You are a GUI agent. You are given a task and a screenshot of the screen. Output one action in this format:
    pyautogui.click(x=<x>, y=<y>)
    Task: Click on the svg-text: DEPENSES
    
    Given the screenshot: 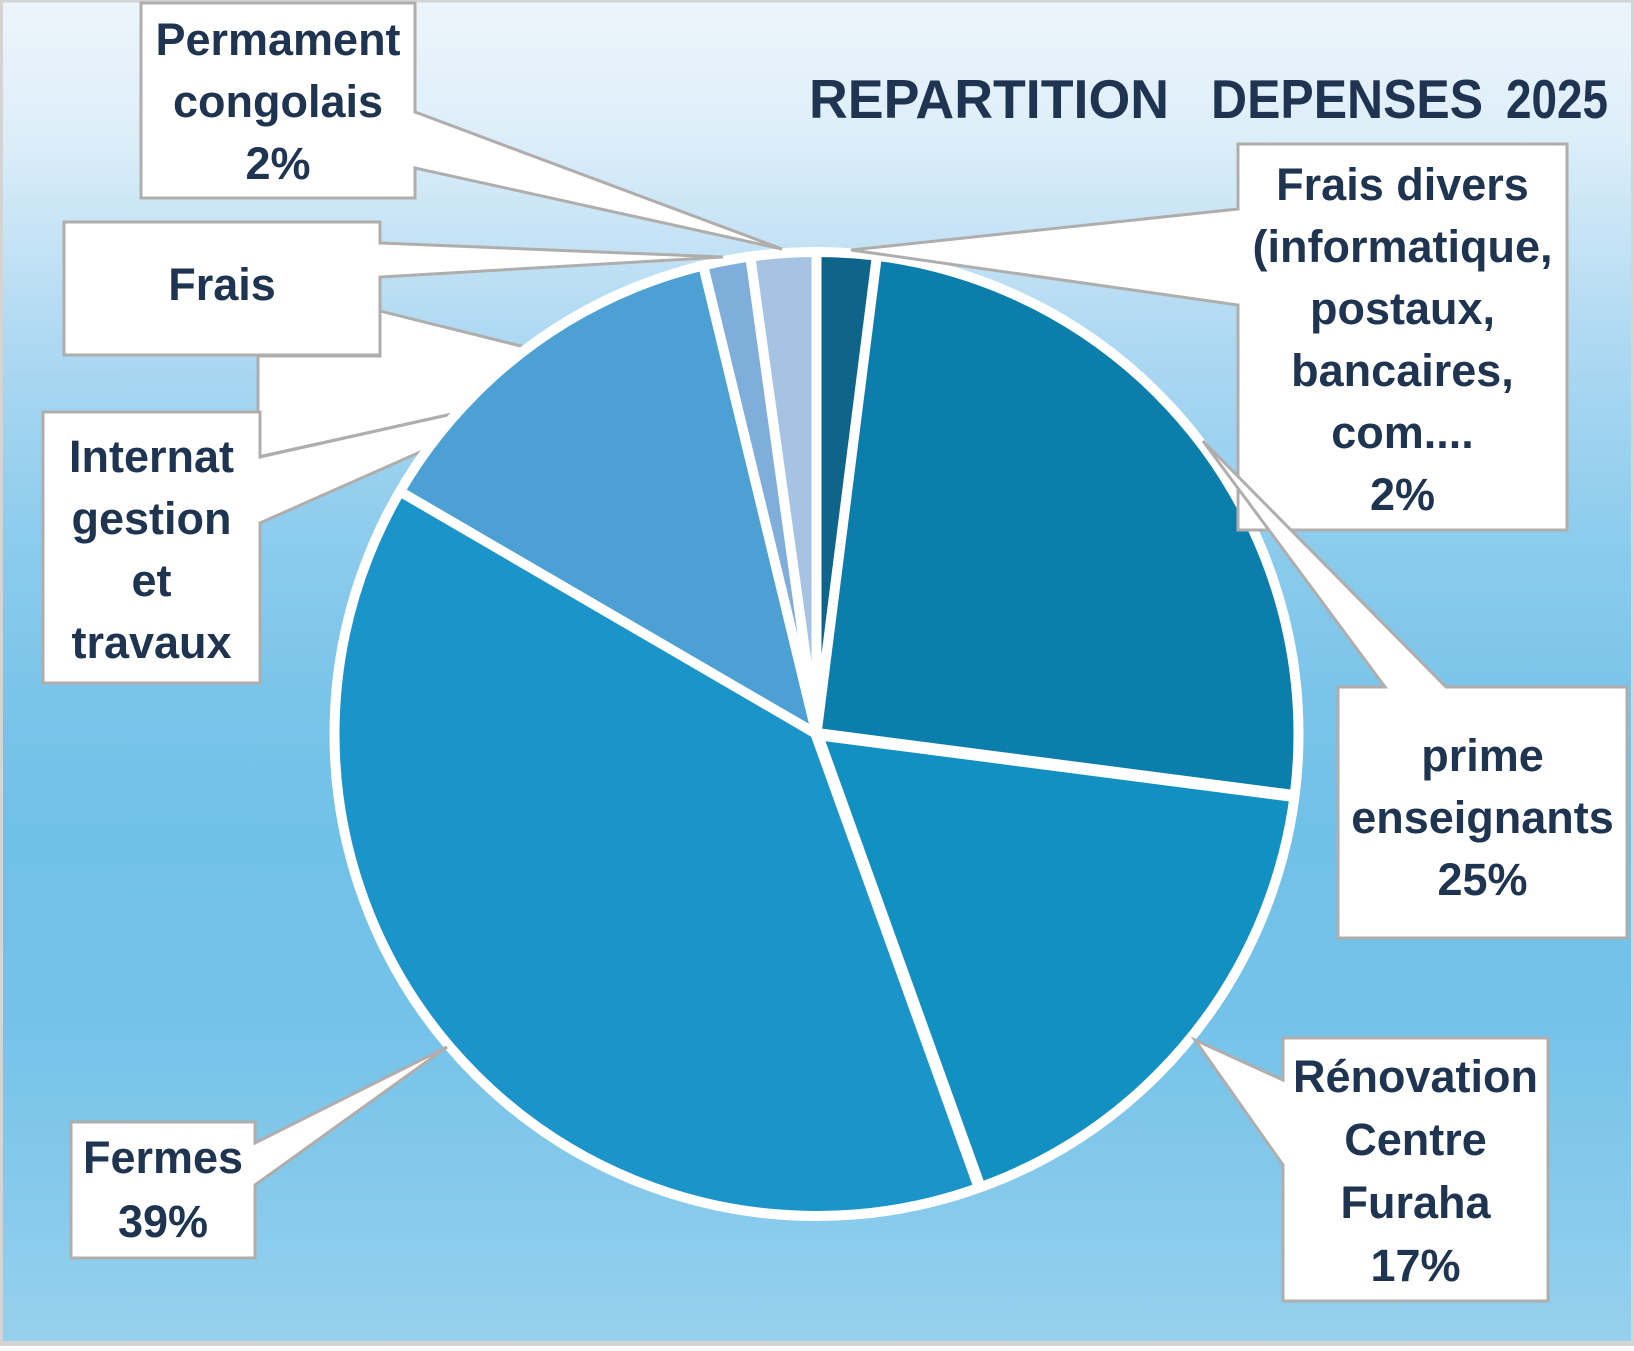 What is the action you would take?
    pyautogui.click(x=1347, y=99)
    